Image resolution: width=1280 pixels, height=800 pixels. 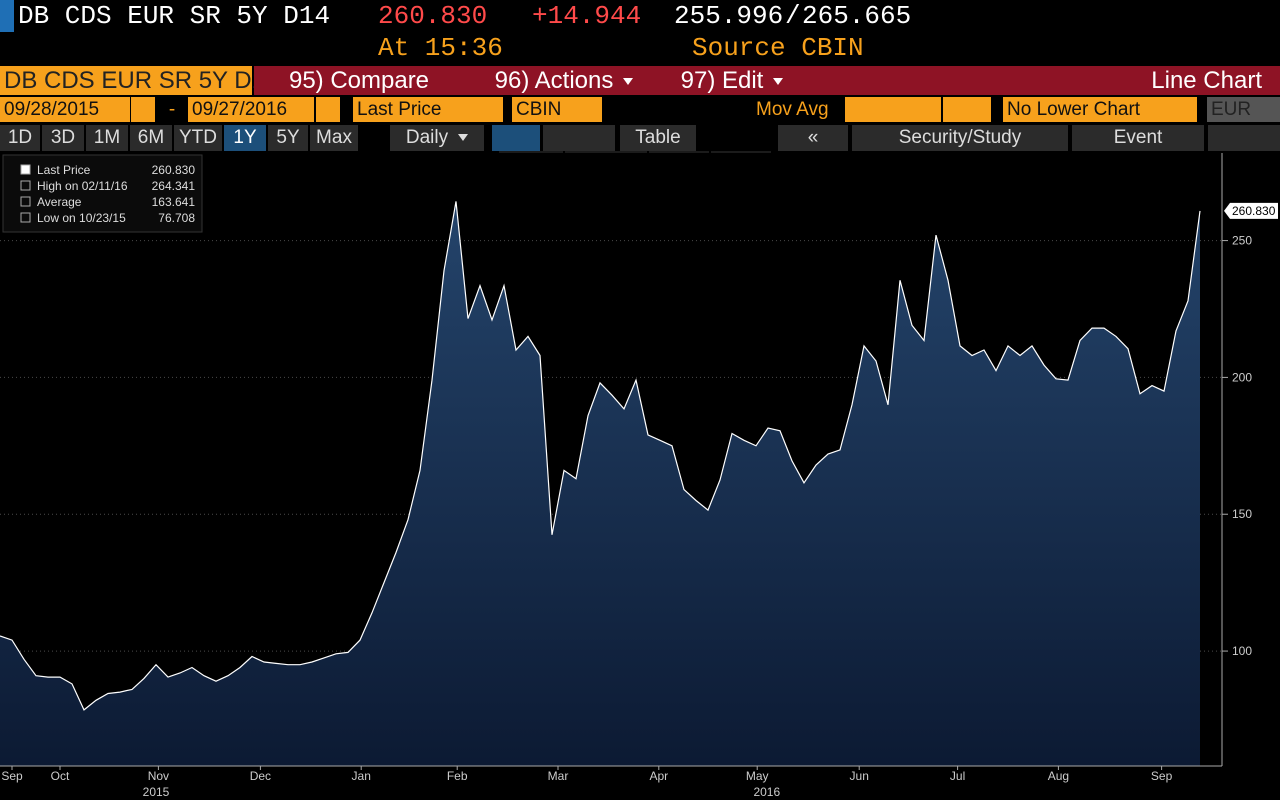 I want to click on range-button: 1D, so click(x=20, y=138).